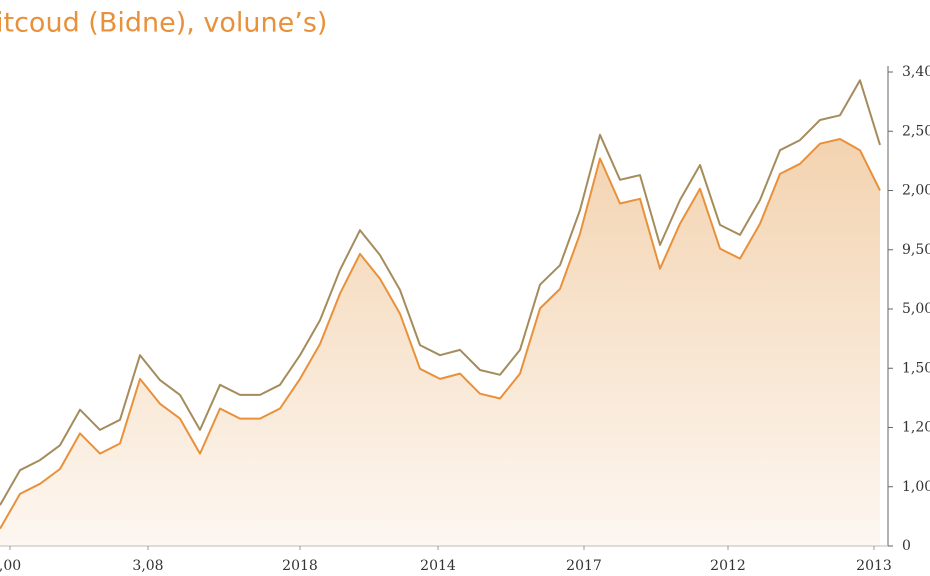 This screenshot has width=930, height=576. Describe the element at coordinates (916, 131) in the screenshot. I see `y-tick-label: 2,50` at that location.